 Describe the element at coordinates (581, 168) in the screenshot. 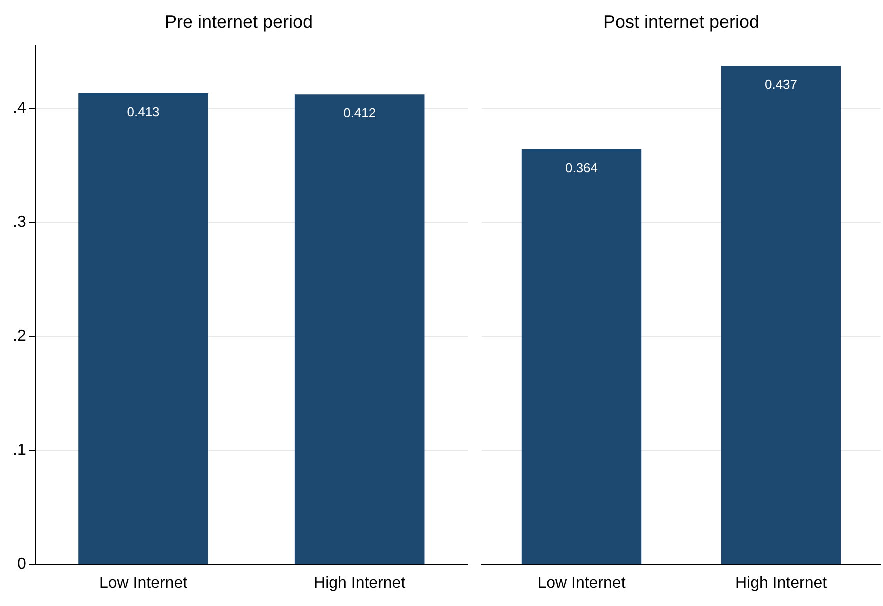

I see `data-label: 0.364` at that location.